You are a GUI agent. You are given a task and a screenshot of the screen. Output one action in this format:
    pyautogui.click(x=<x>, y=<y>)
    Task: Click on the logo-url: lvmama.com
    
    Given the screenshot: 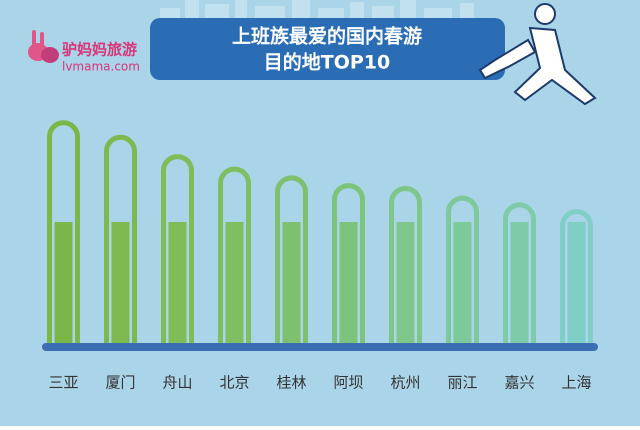 What is the action you would take?
    pyautogui.click(x=101, y=67)
    